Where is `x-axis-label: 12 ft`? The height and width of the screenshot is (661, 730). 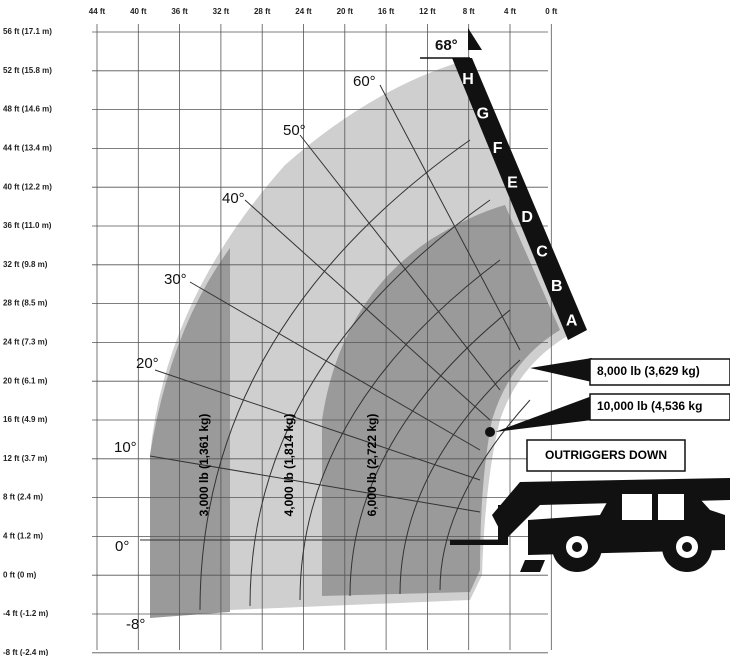 x-axis-label: 12 ft is located at coordinates (427, 11).